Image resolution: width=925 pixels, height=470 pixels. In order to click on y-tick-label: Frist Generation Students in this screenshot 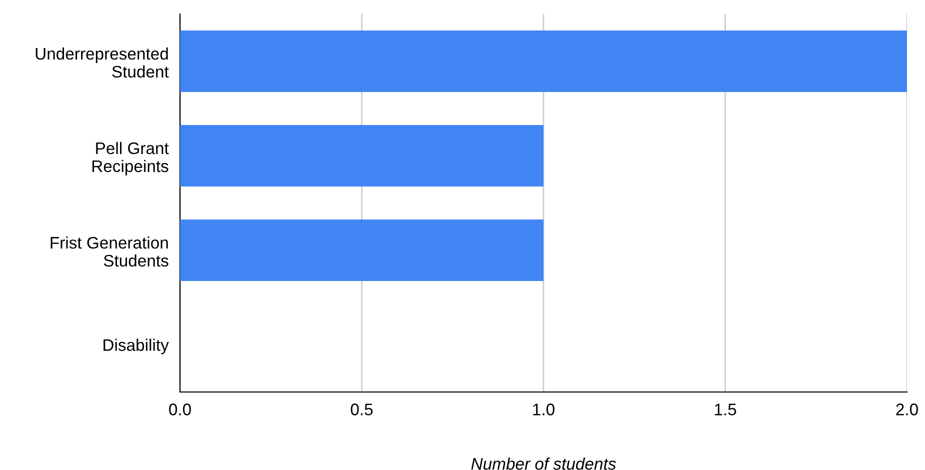, I will do `click(109, 251)`.